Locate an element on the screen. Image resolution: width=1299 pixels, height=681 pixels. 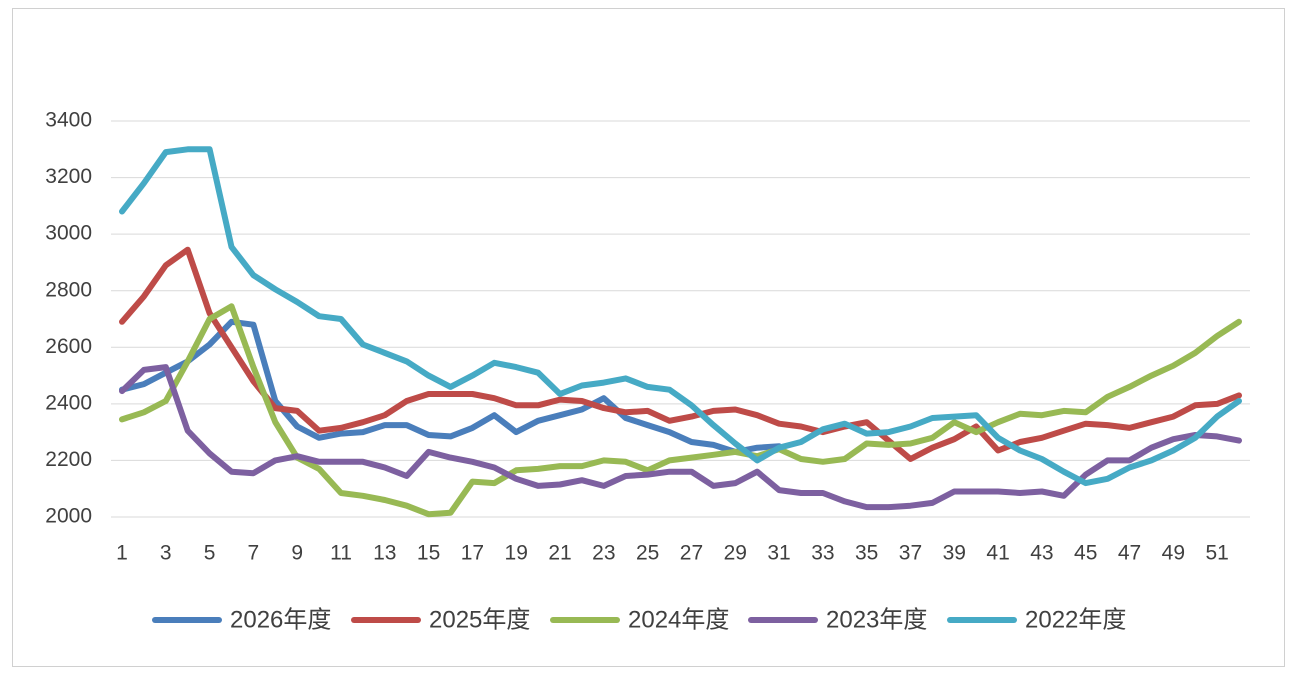
x-tick-label: 51 is located at coordinates (1216, 553).